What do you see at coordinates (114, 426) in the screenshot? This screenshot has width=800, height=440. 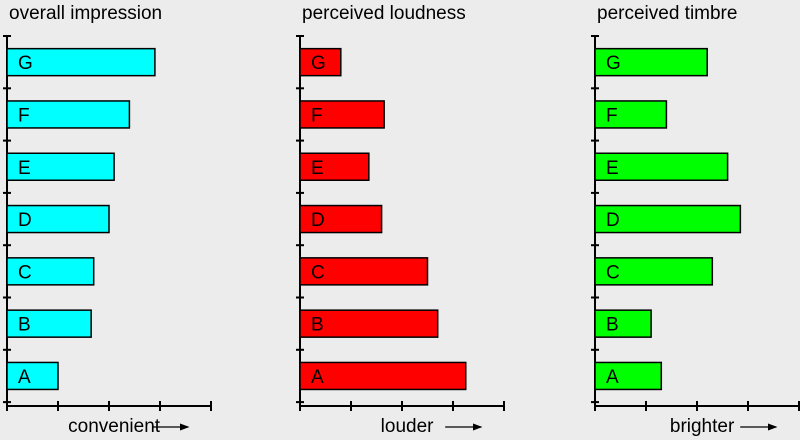 I see `x-axis-label: convenient` at bounding box center [114, 426].